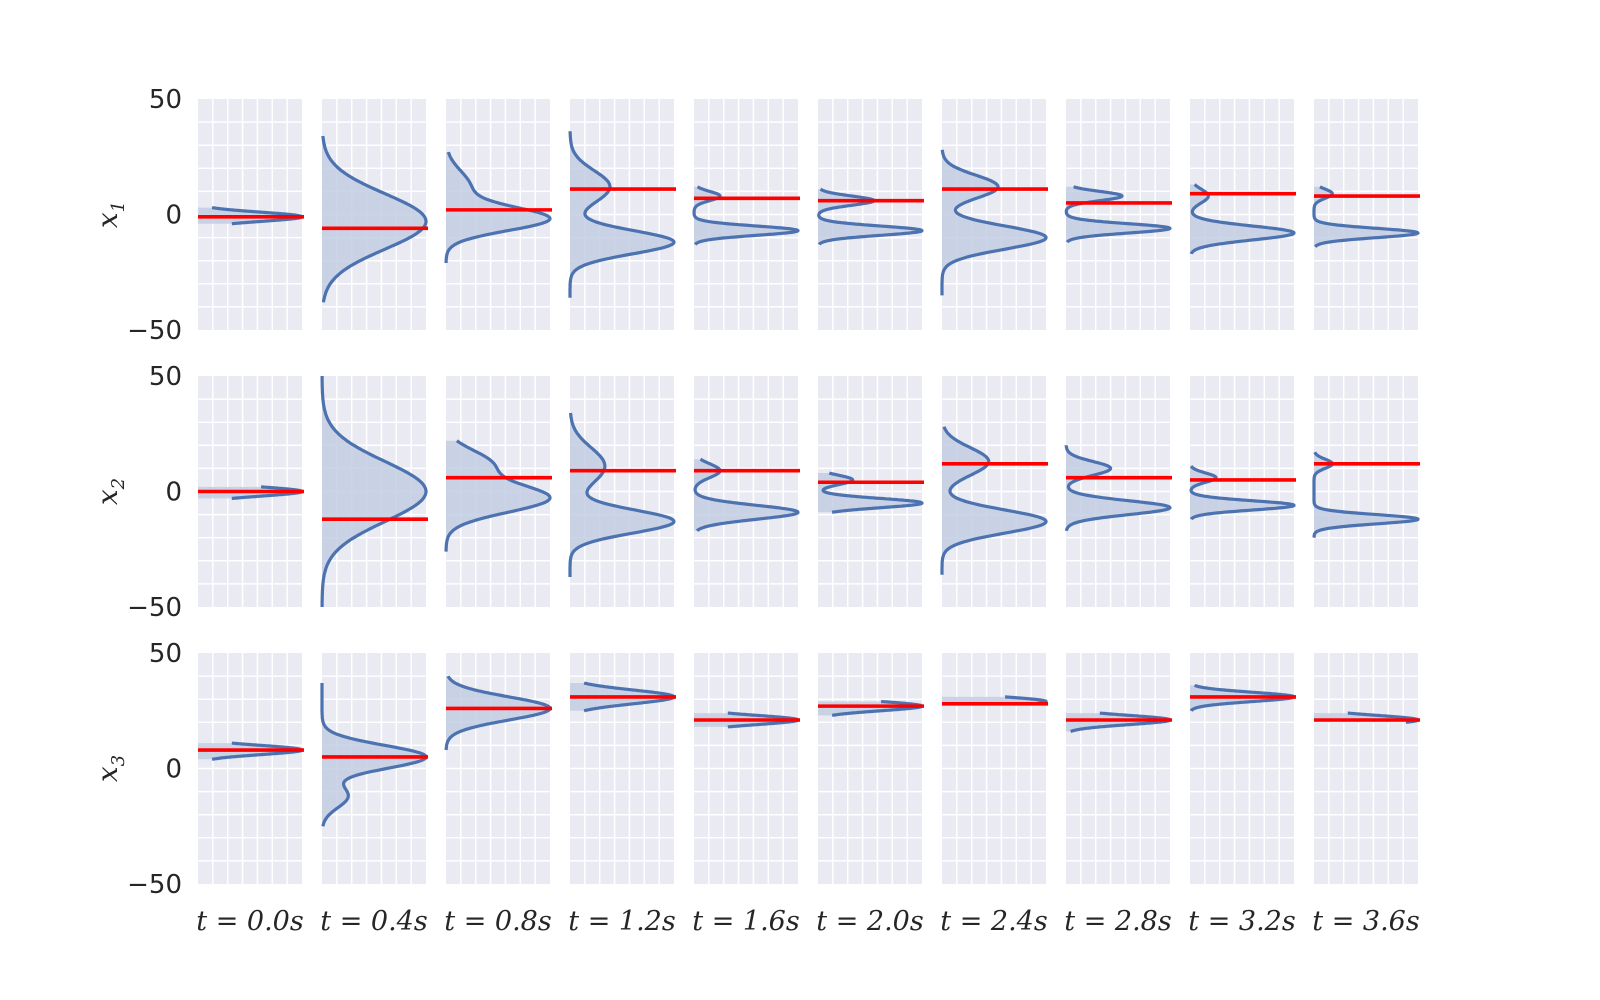 The height and width of the screenshot is (1000, 1600). Describe the element at coordinates (871, 768) in the screenshot. I see `panel-r3-c6` at that location.